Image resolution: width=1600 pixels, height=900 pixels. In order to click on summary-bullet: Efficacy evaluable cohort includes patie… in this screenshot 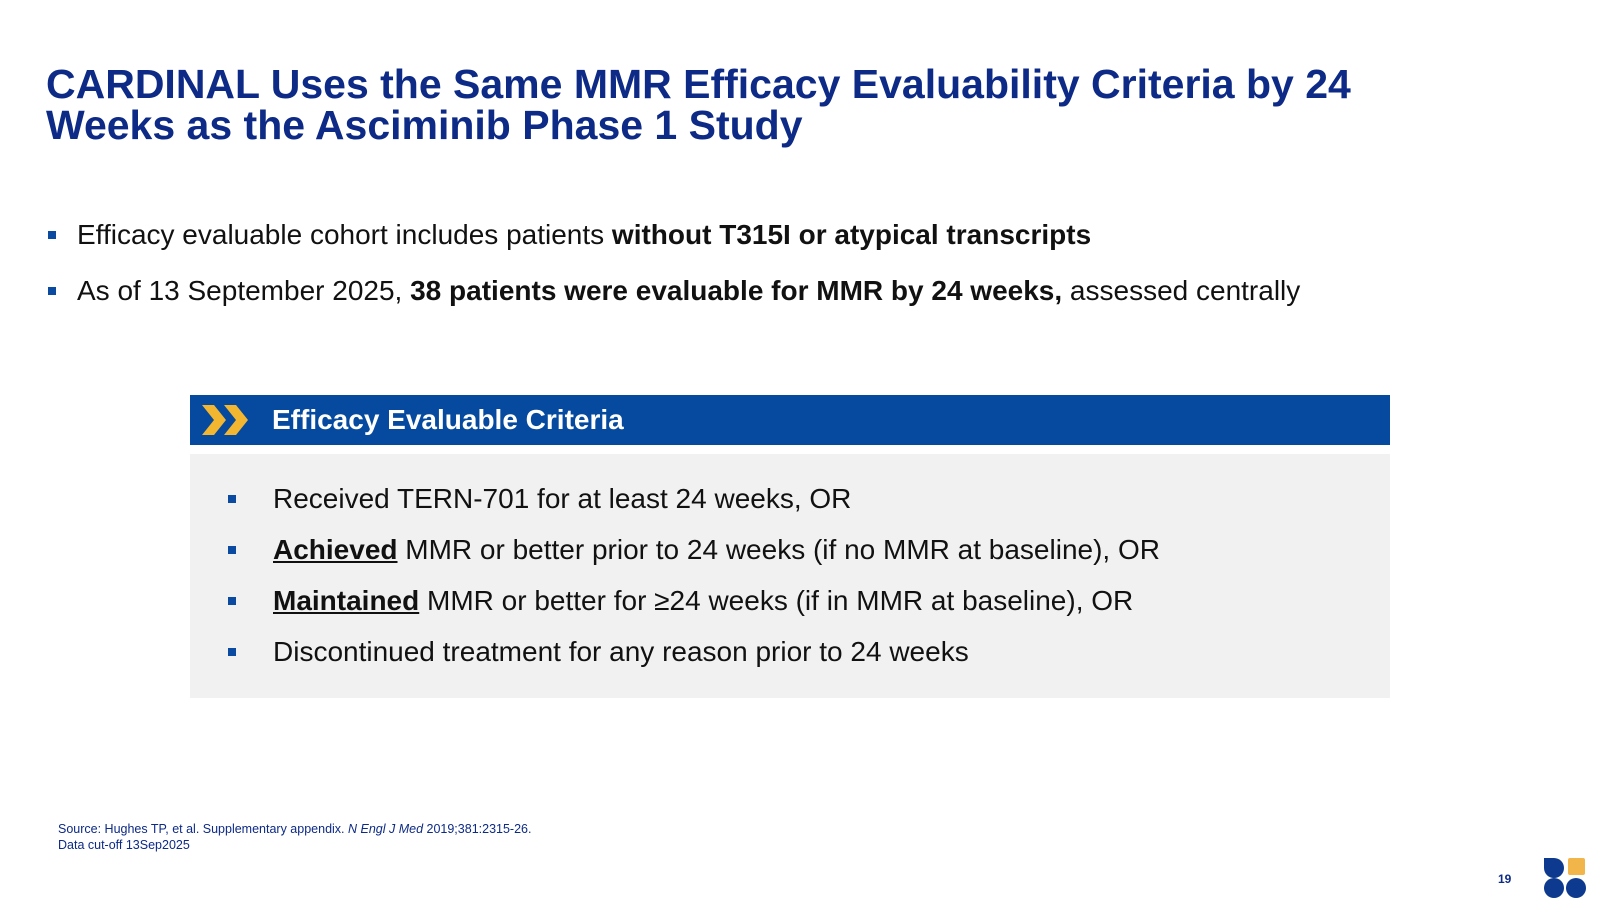, I will do `click(673, 235)`.